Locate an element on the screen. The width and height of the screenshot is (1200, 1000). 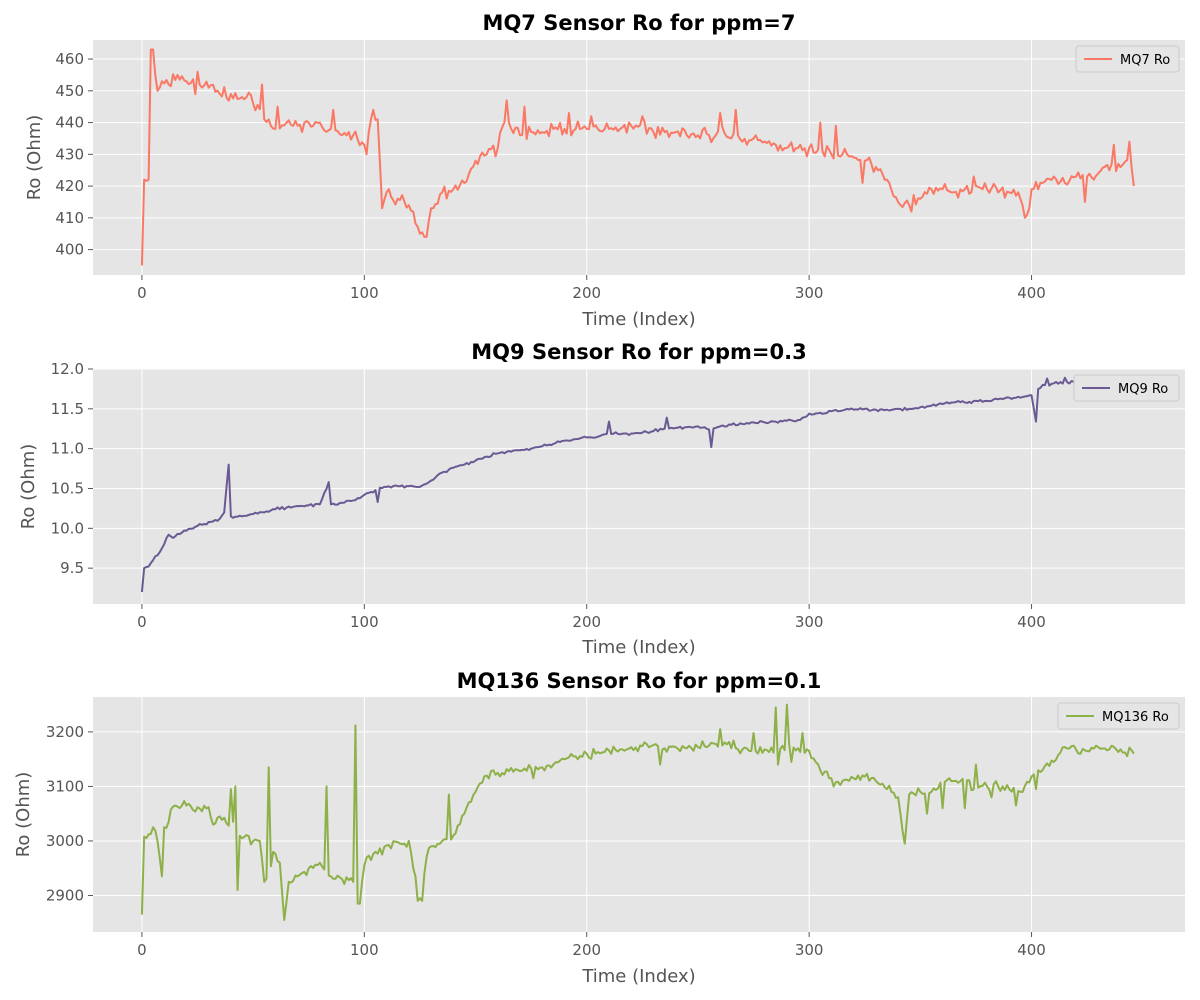
y-tick-label: 11.5 is located at coordinates (67, 409).